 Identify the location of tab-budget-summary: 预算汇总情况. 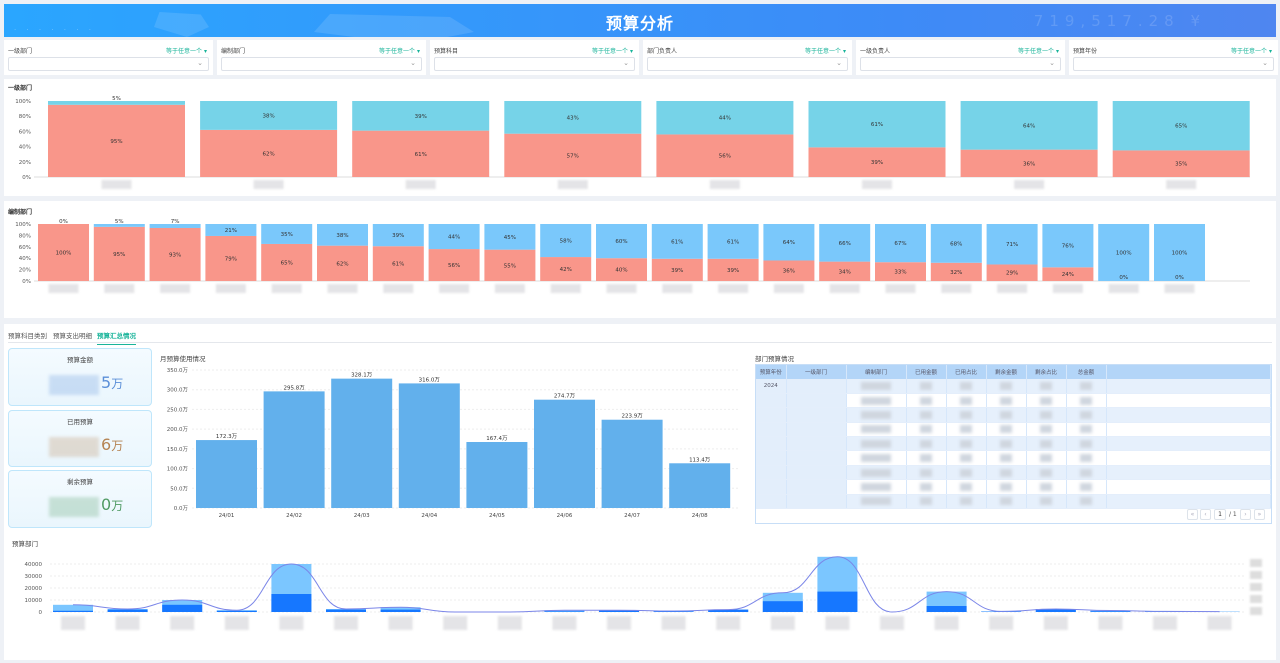
(116, 337).